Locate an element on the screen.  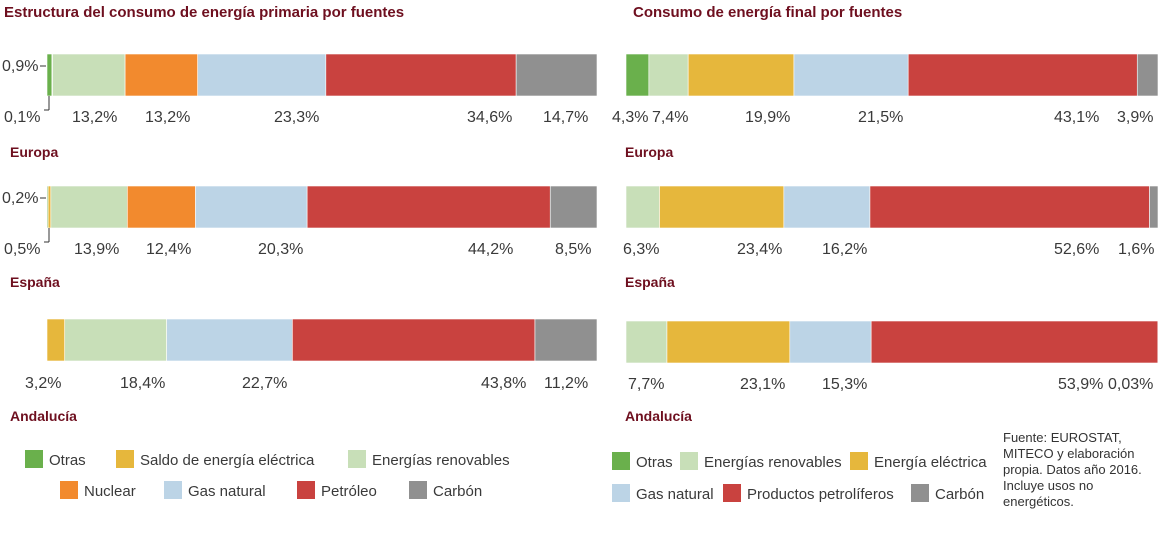
data-label: 34,6% is located at coordinates (489, 117).